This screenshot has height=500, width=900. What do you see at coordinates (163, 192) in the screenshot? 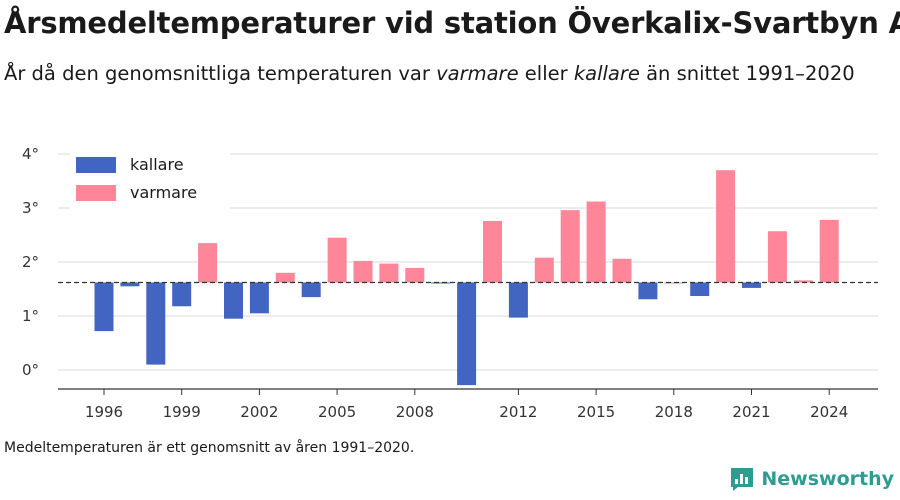
I see `legend-label-varmare: varmare` at bounding box center [163, 192].